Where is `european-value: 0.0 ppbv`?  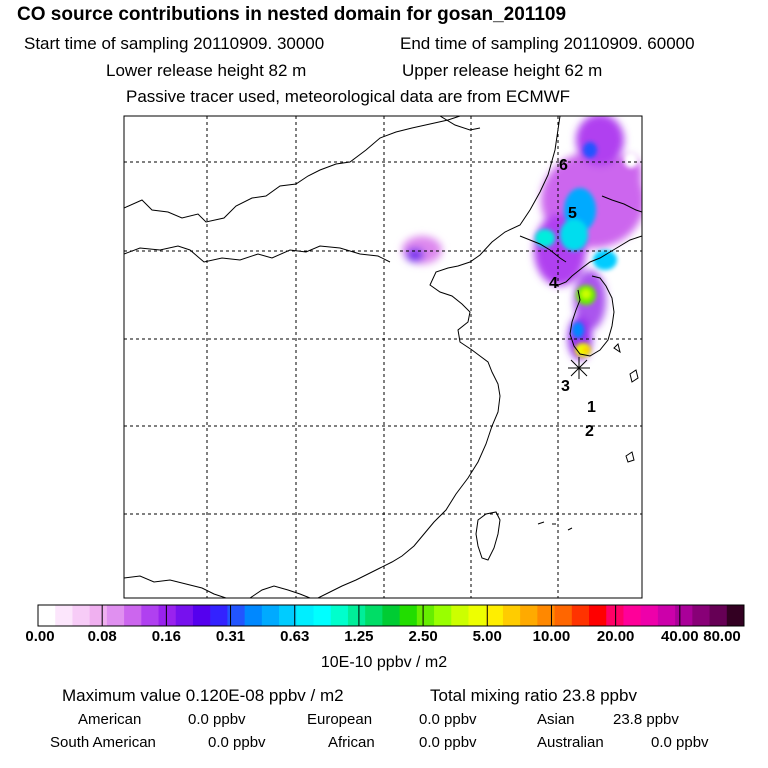 european-value: 0.0 ppbv is located at coordinates (448, 719).